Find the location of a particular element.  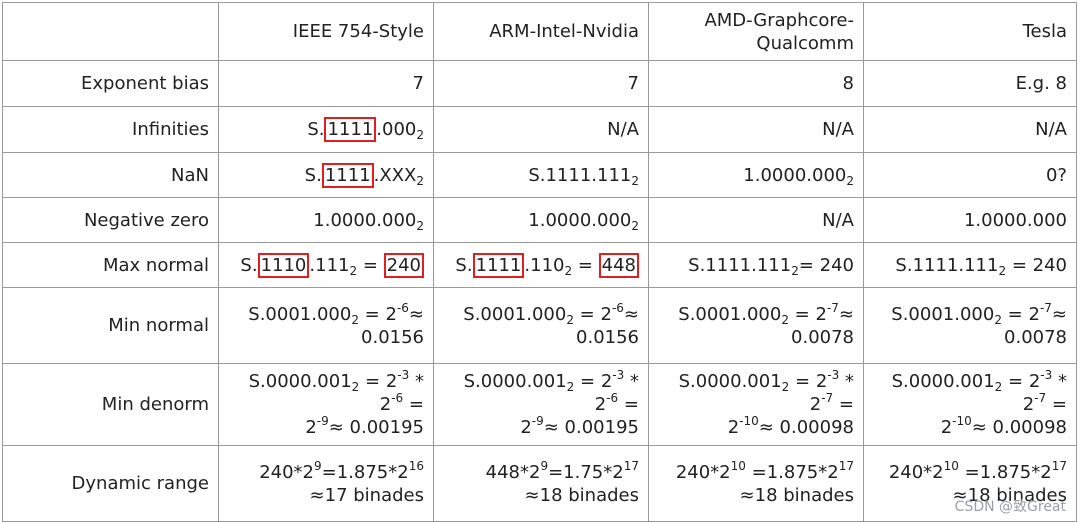

row-label: Infinities is located at coordinates (110, 129).